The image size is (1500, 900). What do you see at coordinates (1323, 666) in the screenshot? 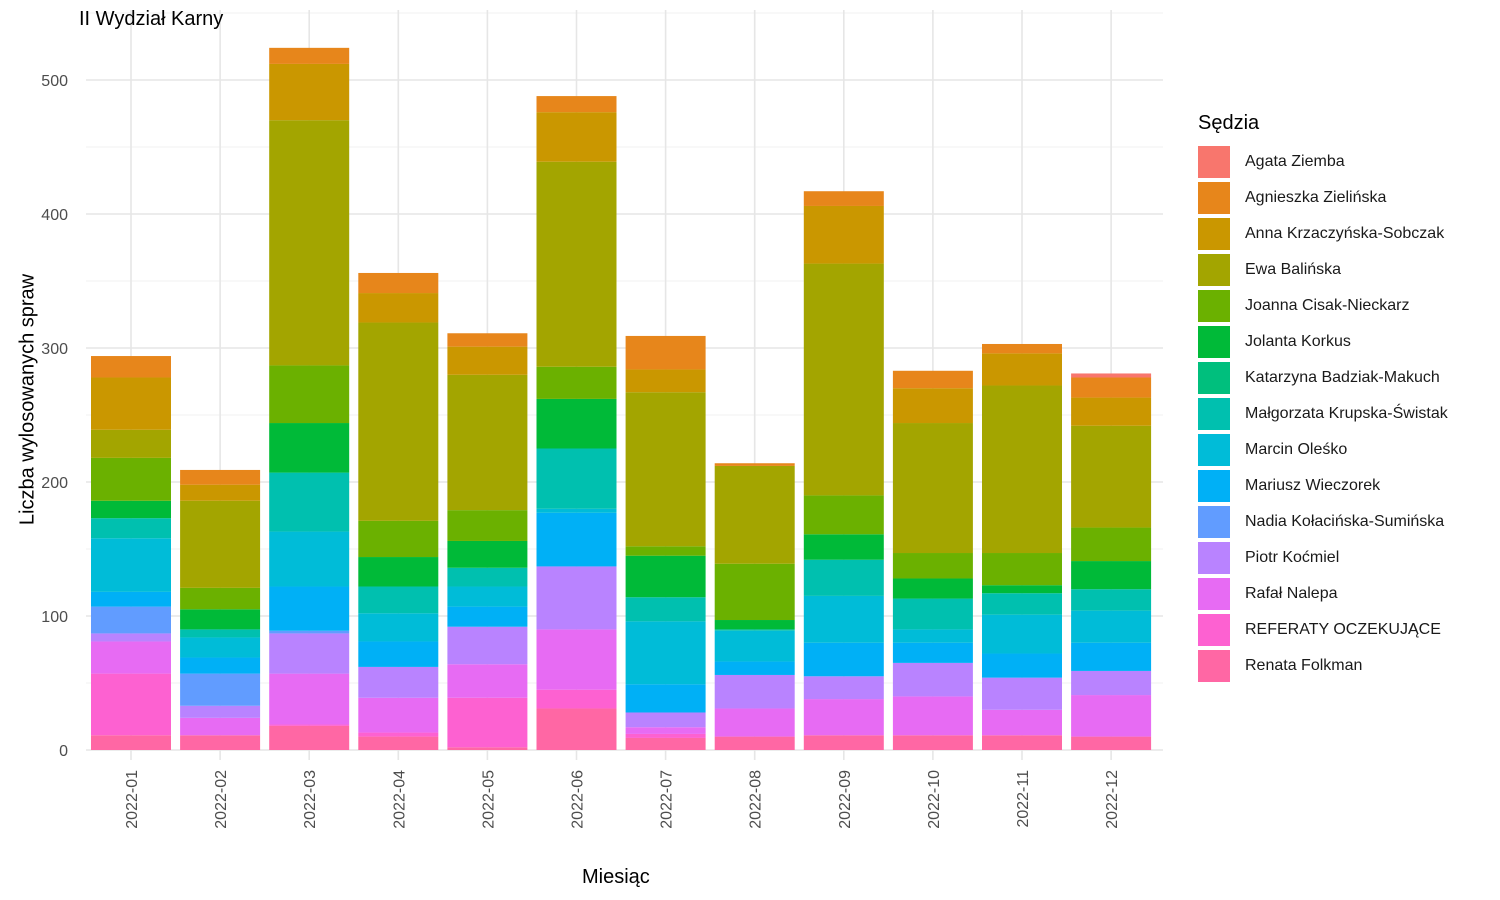
I see `legend-item: Renata Folkman` at bounding box center [1323, 666].